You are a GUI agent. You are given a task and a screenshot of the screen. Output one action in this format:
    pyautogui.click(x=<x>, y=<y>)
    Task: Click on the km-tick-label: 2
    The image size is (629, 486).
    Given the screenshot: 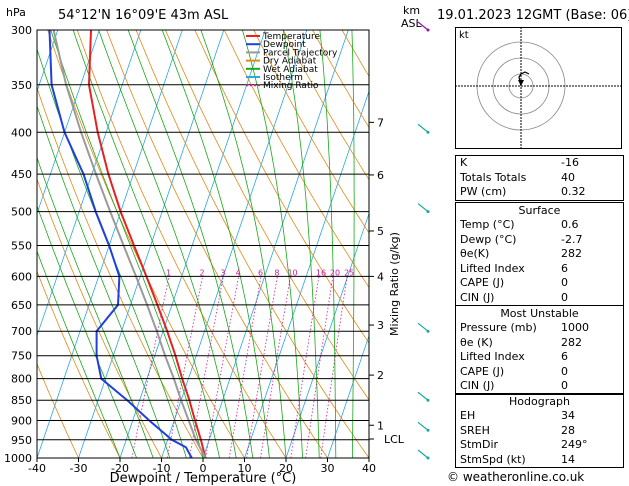 What is the action you would take?
    pyautogui.click(x=380, y=375)
    